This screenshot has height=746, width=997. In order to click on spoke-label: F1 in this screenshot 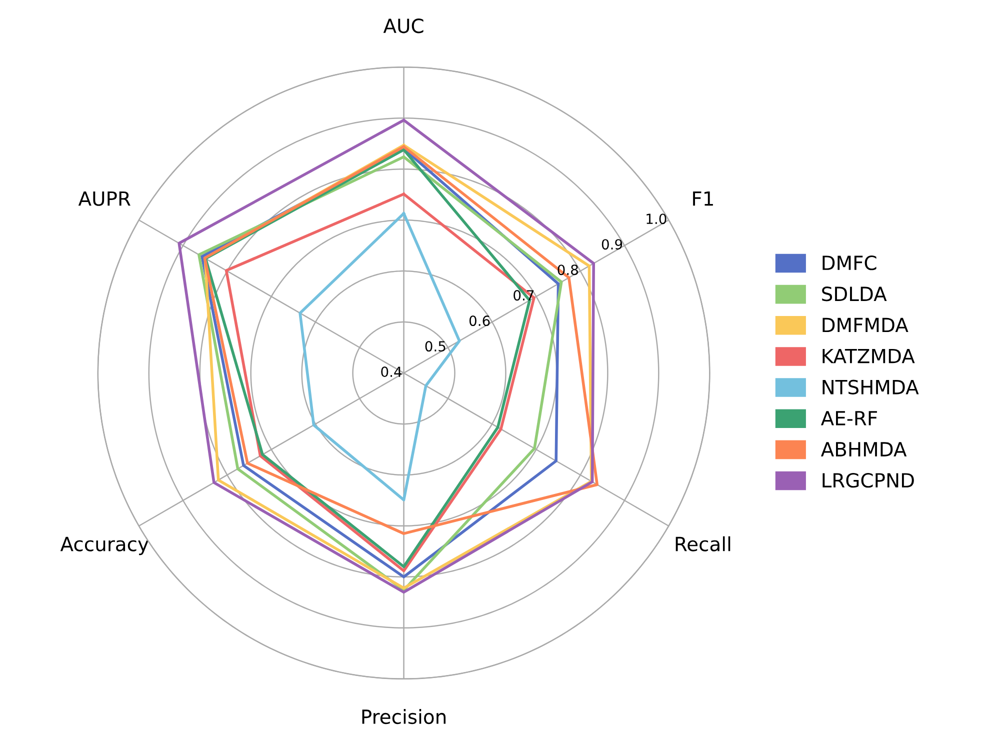, I will do `click(703, 198)`.